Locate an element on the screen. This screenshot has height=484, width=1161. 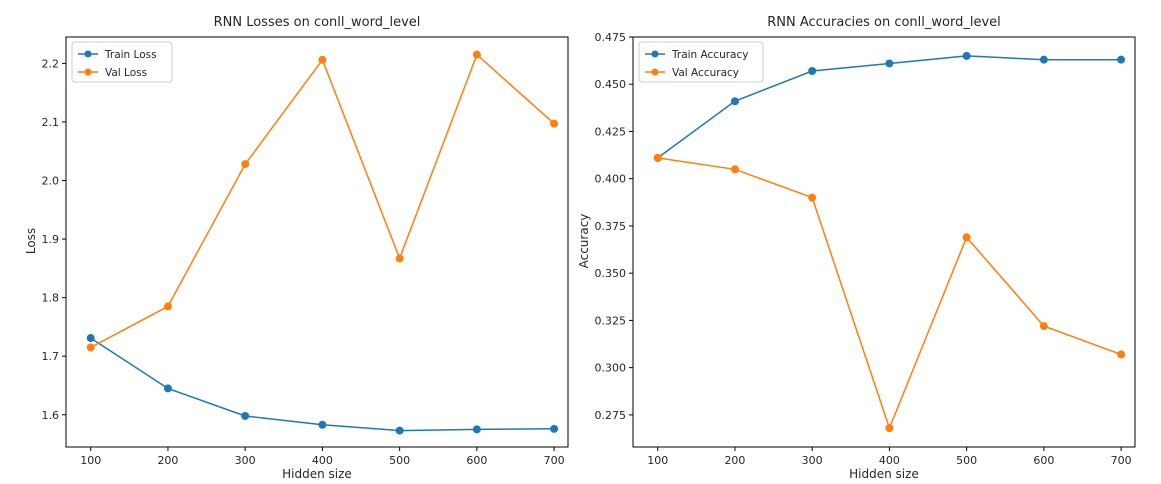
loss-chart-ytick-label: 2.0 is located at coordinates (51, 181).